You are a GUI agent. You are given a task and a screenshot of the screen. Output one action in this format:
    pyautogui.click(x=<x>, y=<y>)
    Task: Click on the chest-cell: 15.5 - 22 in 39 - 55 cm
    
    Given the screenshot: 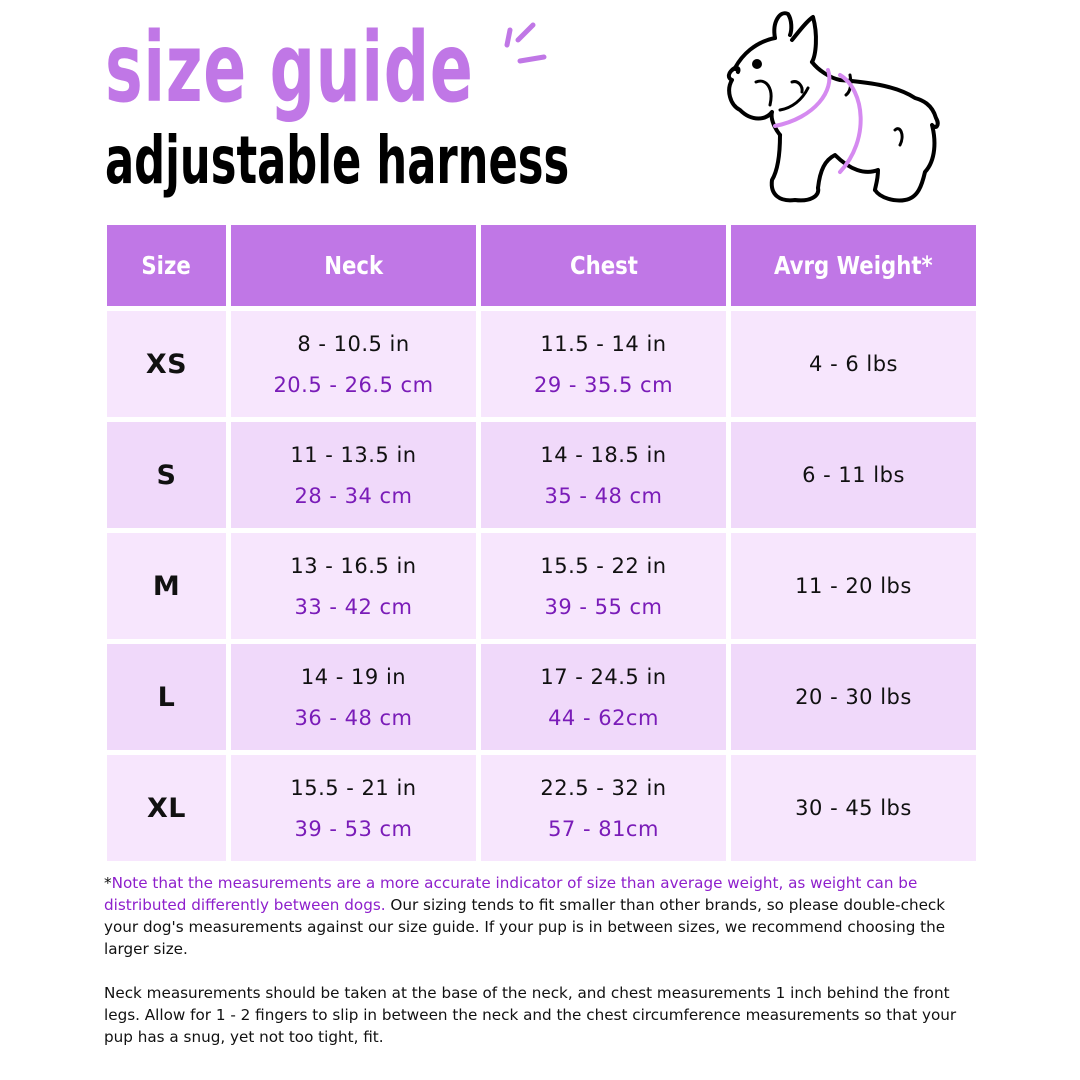 What is the action you would take?
    pyautogui.click(x=603, y=586)
    